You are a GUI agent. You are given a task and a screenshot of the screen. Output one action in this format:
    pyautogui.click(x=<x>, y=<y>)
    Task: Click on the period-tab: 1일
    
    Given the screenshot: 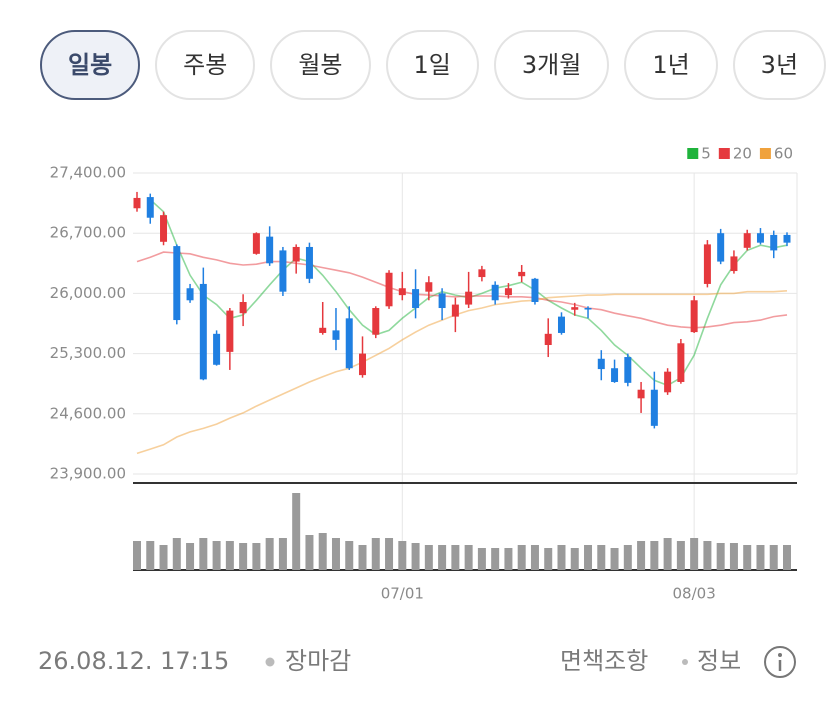 What is the action you would take?
    pyautogui.click(x=432, y=65)
    